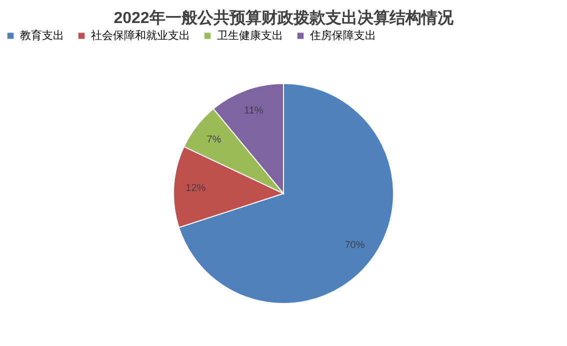 The image size is (567, 346). I want to click on data-label: 7%, so click(214, 140).